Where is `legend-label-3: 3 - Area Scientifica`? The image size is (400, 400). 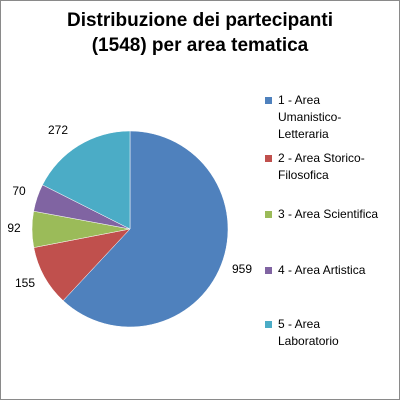 legend-label-3: 3 - Area Scientifica is located at coordinates (336, 214).